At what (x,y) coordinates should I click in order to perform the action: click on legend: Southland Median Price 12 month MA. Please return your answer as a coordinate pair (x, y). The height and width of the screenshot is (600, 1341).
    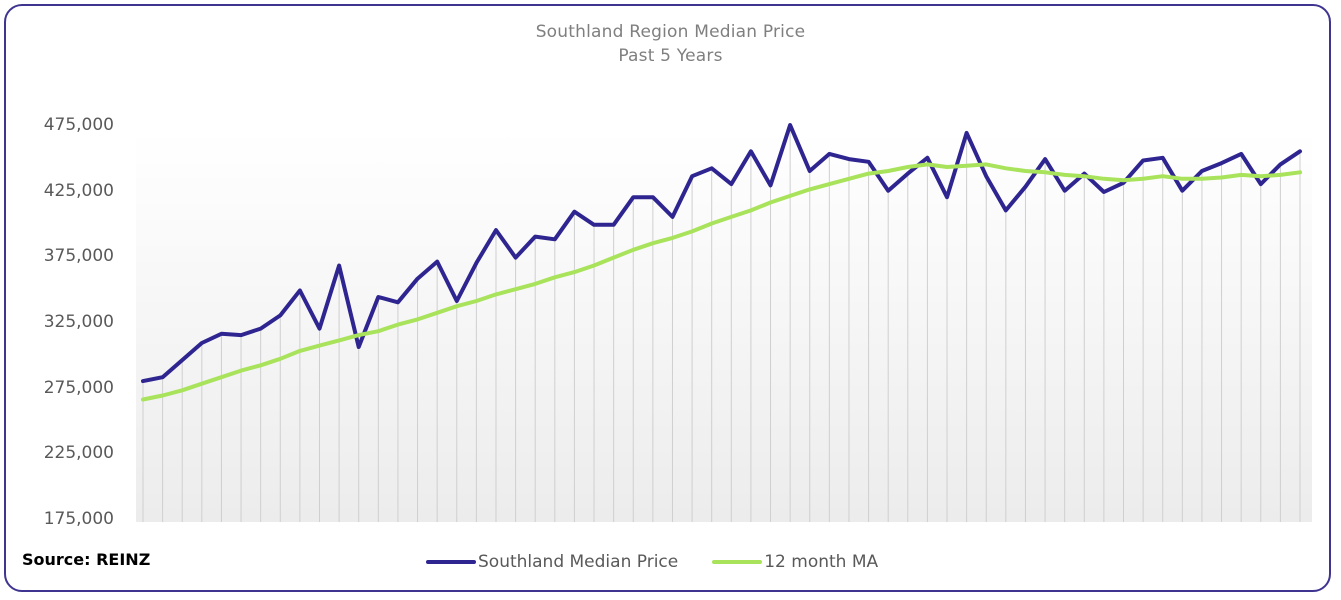
    Looking at the image, I should click on (669, 562).